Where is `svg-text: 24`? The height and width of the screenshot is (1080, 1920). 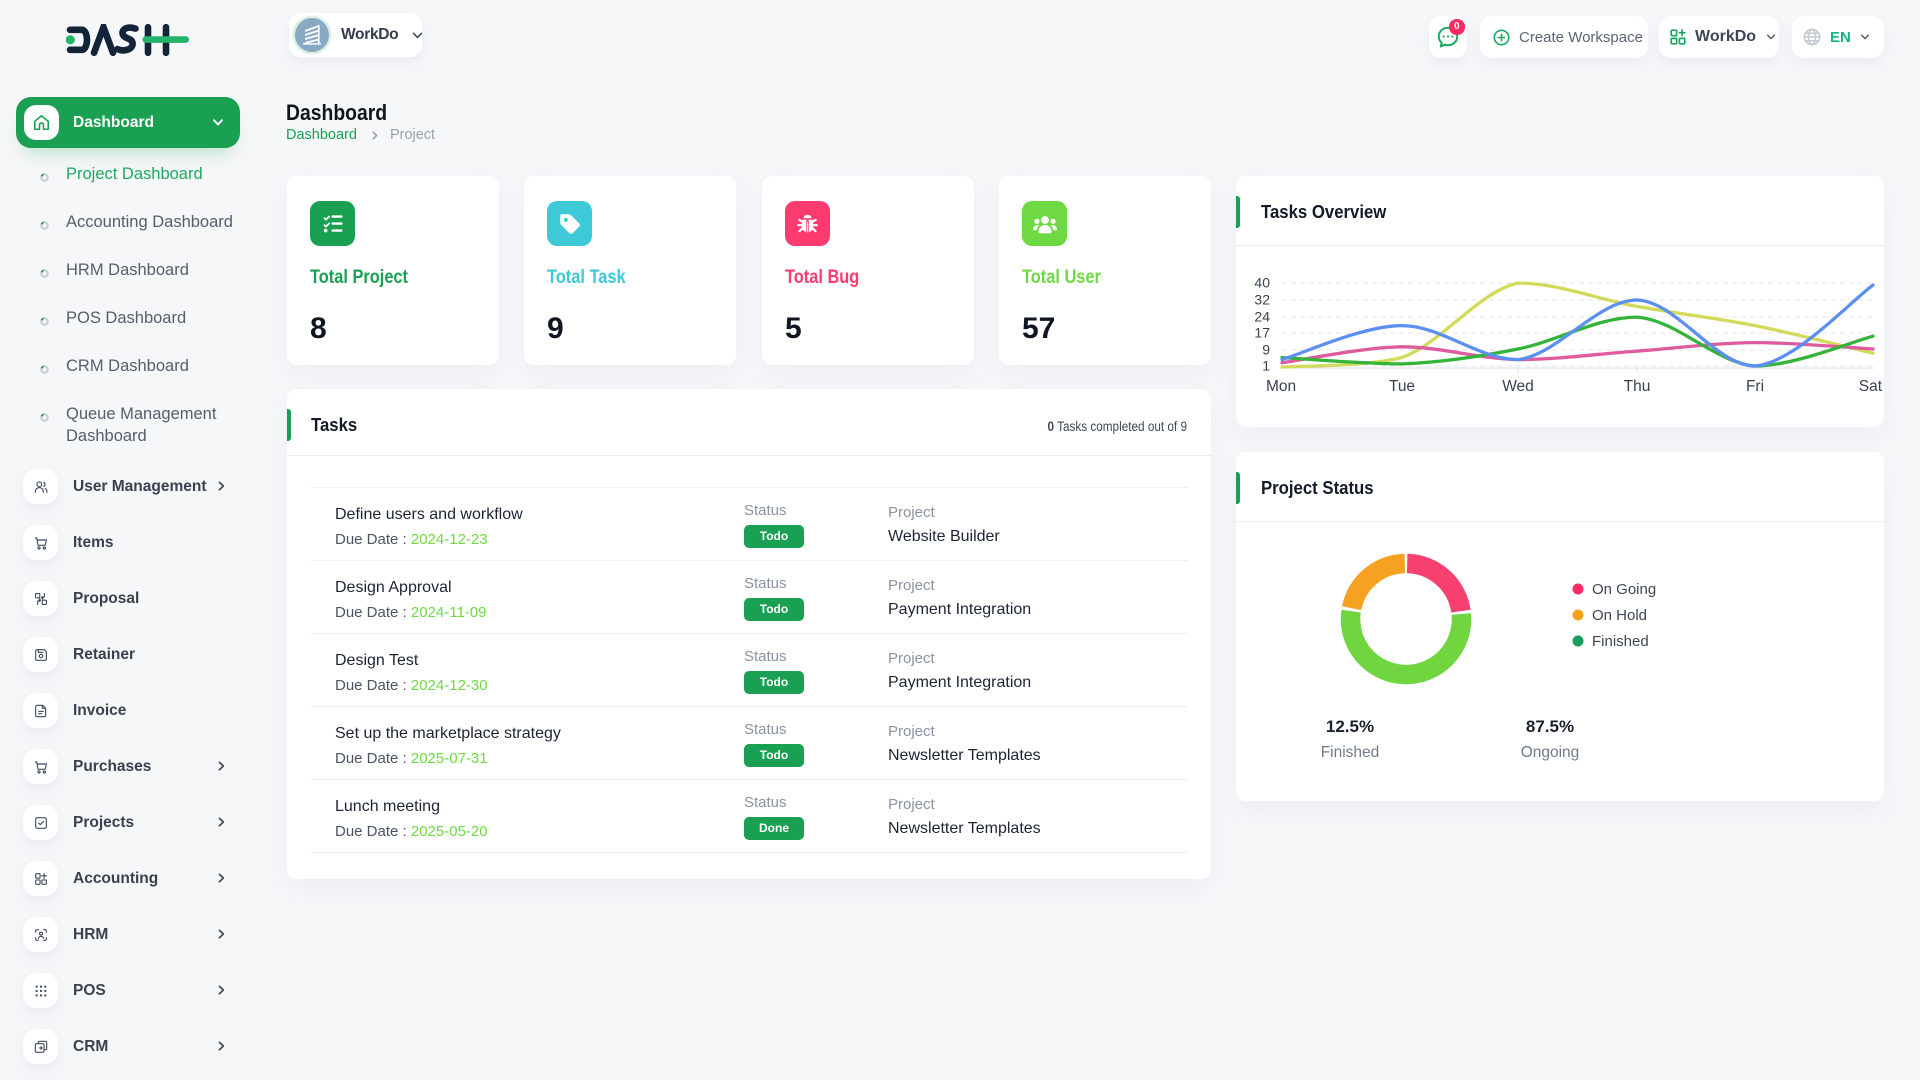
svg-text: 24 is located at coordinates (1262, 317).